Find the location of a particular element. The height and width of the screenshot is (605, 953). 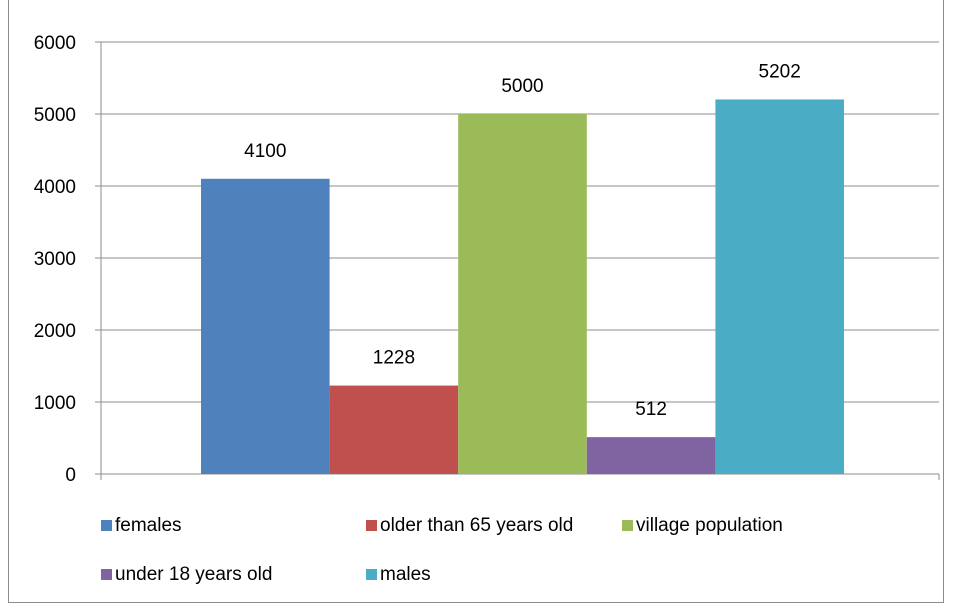

y-axis-tick-labels: 0 1000 2000 3000 4000 5000 6000 is located at coordinates (55, 259).